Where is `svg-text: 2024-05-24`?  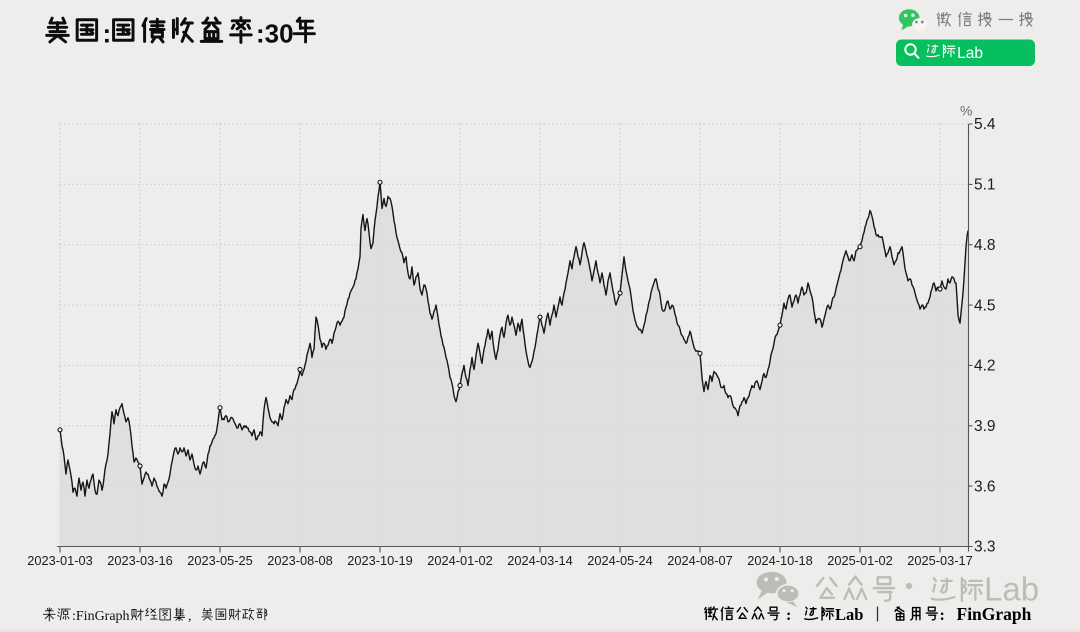 svg-text: 2024-05-24 is located at coordinates (619, 560).